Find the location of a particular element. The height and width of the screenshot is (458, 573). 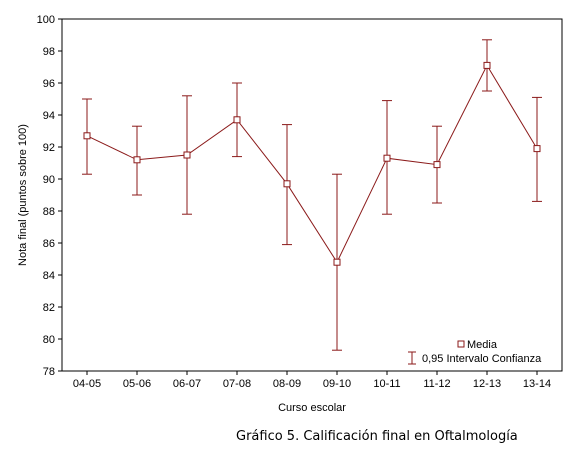

y-tick-label: 80 is located at coordinates (49, 340).